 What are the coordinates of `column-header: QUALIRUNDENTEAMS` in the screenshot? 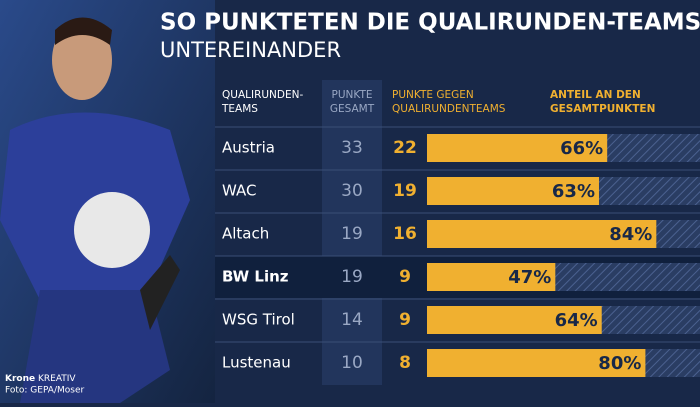 It's located at (449, 109).